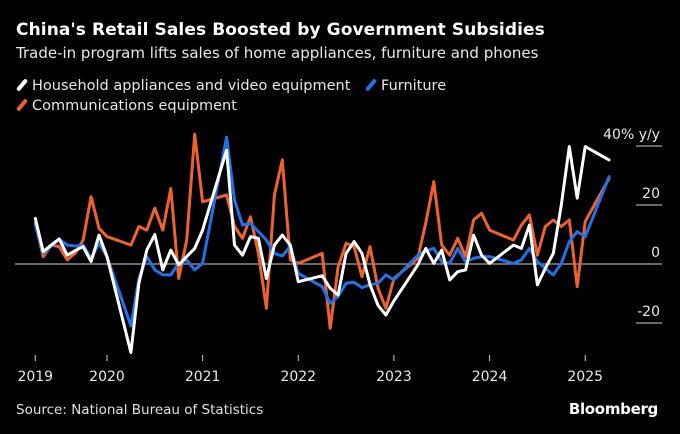 This screenshot has height=434, width=680. What do you see at coordinates (490, 377) in the screenshot?
I see `x-tick-label: 2024` at bounding box center [490, 377].